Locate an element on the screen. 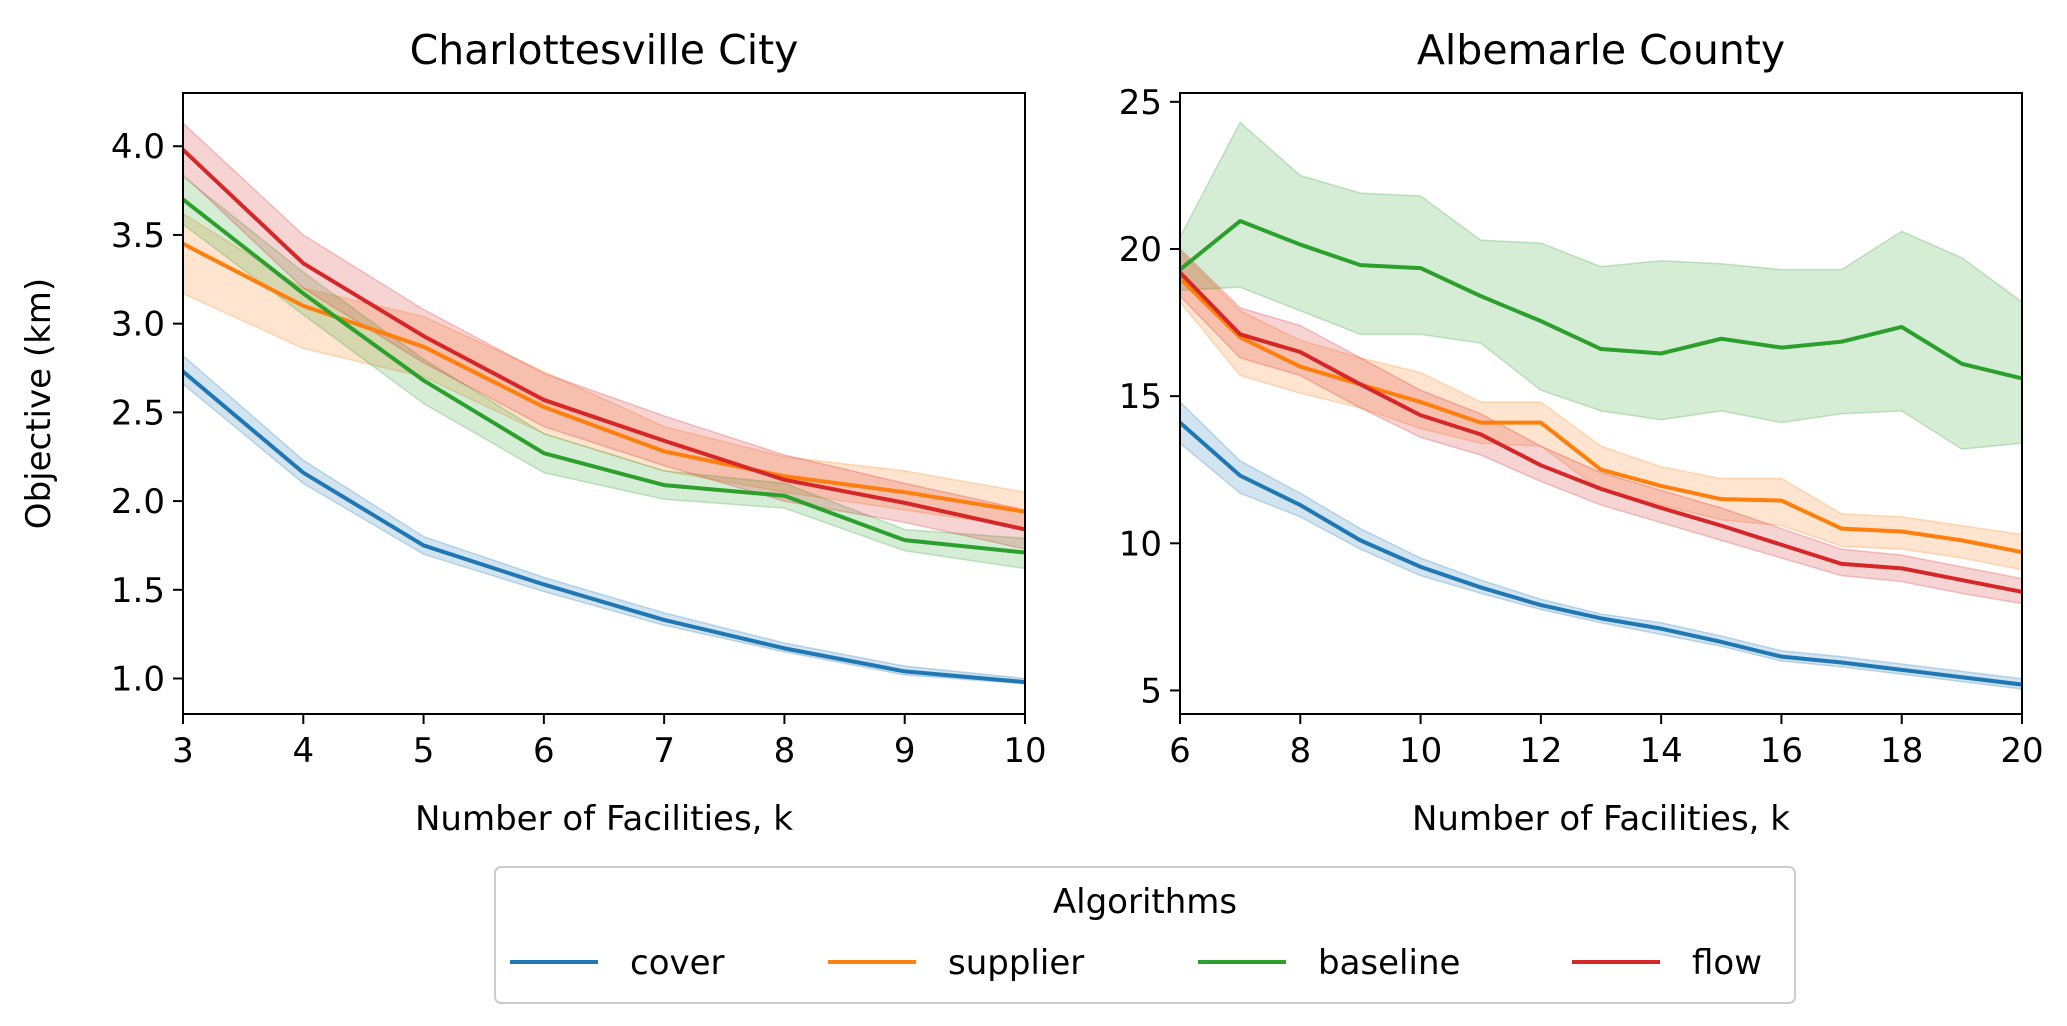 This screenshot has width=2067, height=1026. y-tick-label: 2.0 is located at coordinates (138, 502).